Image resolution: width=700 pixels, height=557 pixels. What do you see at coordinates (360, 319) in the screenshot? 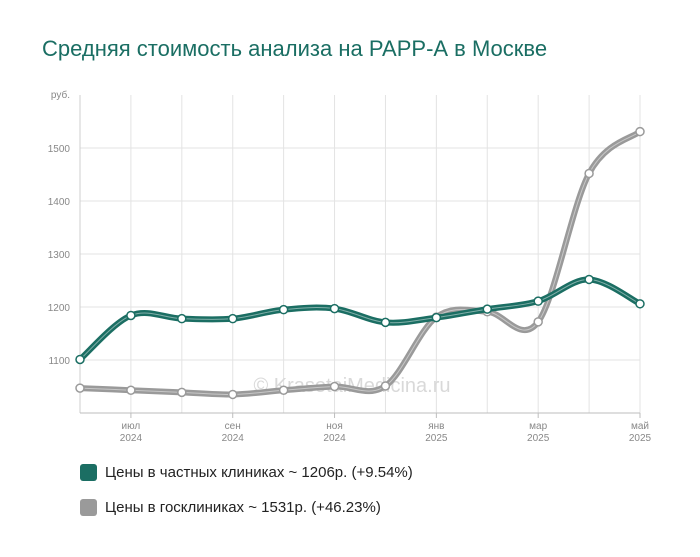
I see `series-line-private` at bounding box center [360, 319].